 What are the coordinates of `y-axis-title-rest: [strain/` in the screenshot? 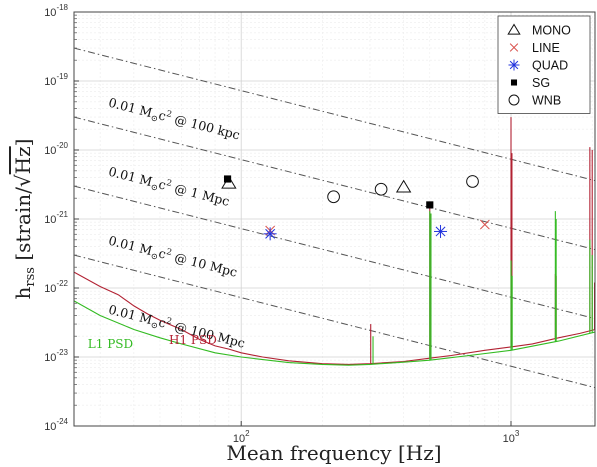 It's located at (23, 227).